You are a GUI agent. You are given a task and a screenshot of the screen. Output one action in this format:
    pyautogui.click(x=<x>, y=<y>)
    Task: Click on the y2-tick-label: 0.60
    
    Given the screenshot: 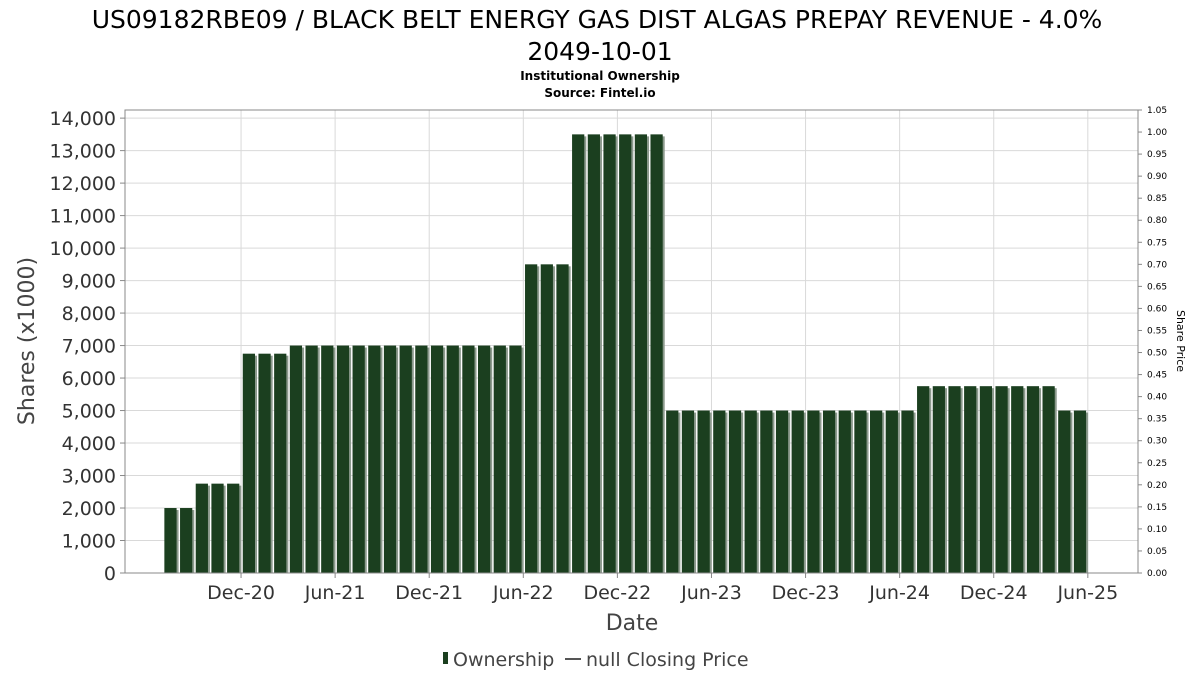 What is the action you would take?
    pyautogui.click(x=1157, y=309)
    